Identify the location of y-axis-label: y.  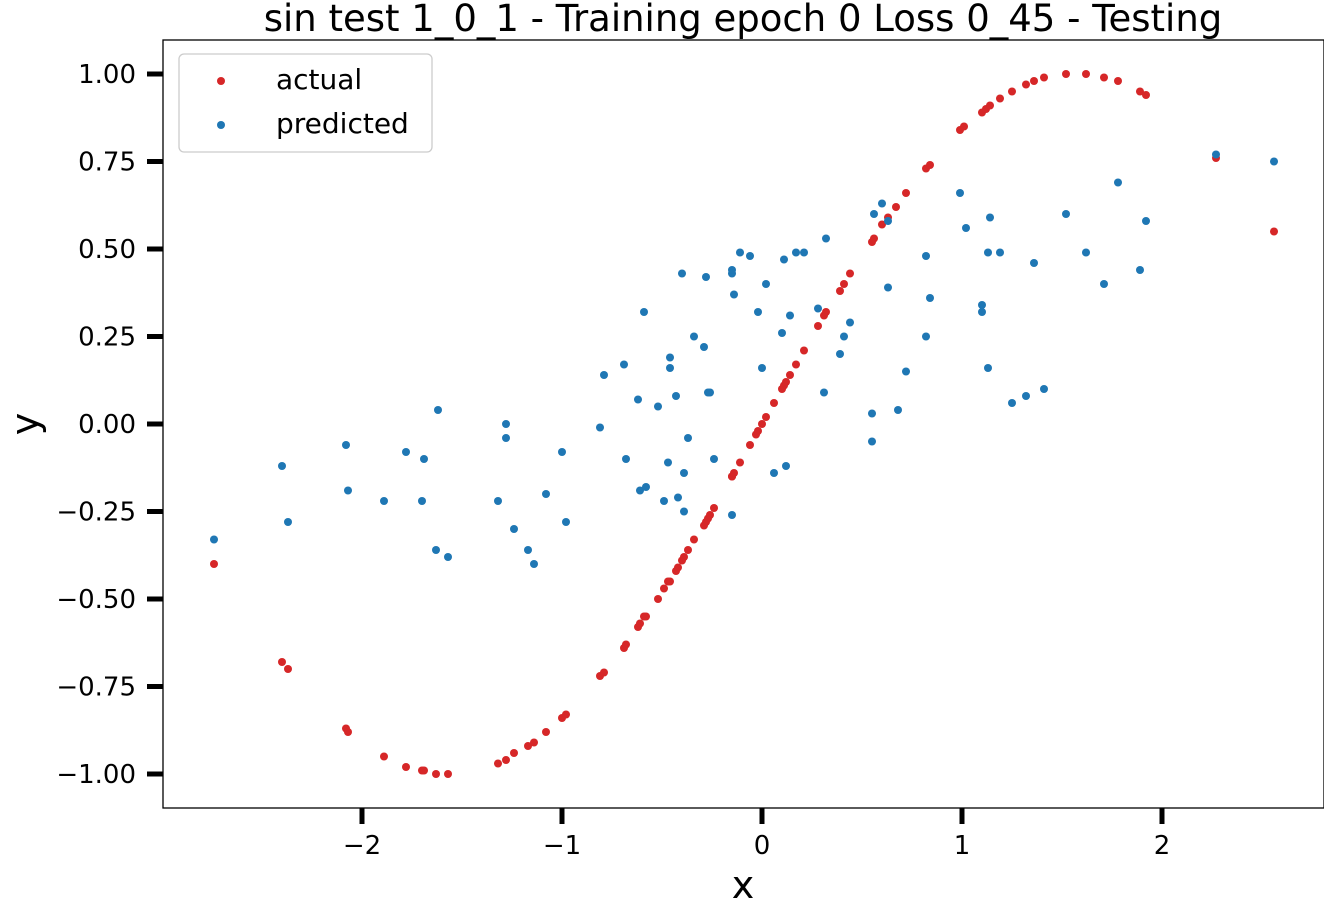
(25, 424).